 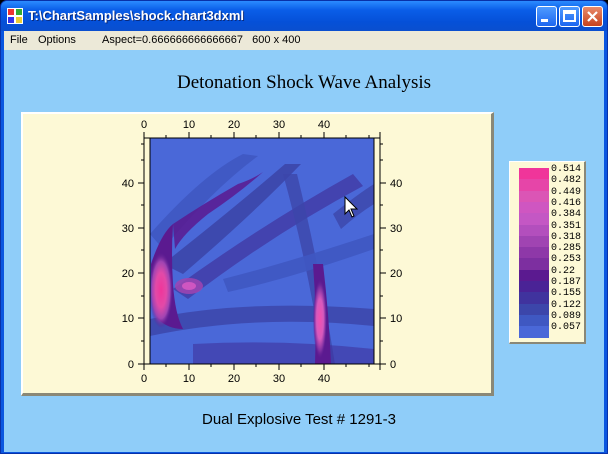 What do you see at coordinates (15, 16) in the screenshot?
I see `chart-app-icon` at bounding box center [15, 16].